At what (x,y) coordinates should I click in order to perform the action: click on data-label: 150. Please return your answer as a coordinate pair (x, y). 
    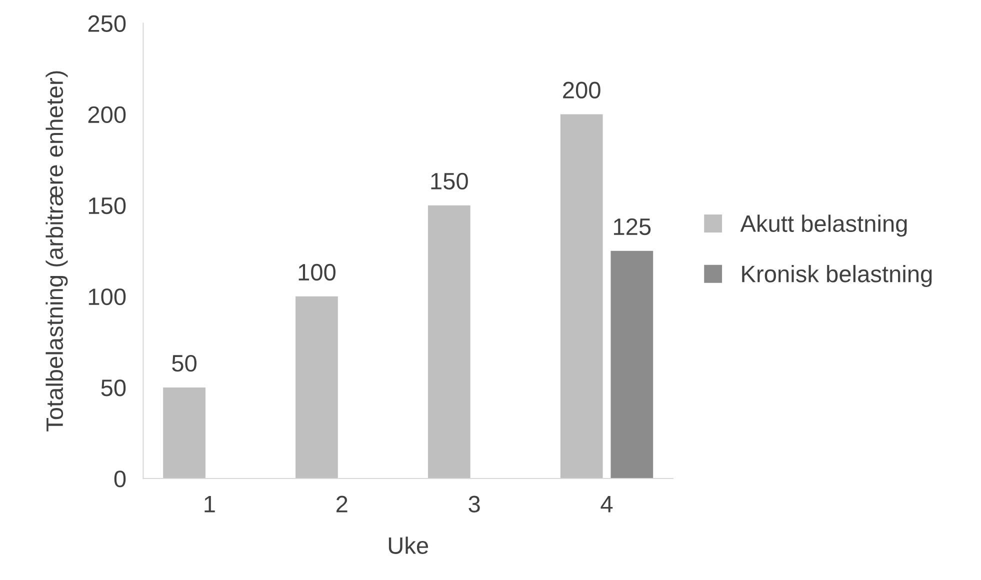
    Looking at the image, I should click on (449, 181).